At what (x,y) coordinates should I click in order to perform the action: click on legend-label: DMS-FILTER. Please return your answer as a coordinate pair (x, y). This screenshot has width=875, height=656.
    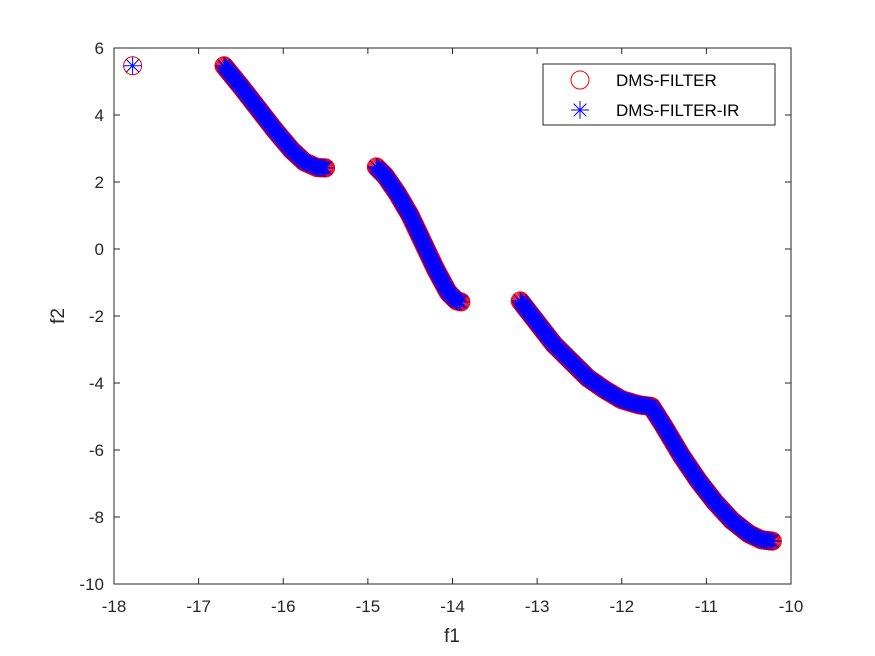
    Looking at the image, I should click on (666, 80).